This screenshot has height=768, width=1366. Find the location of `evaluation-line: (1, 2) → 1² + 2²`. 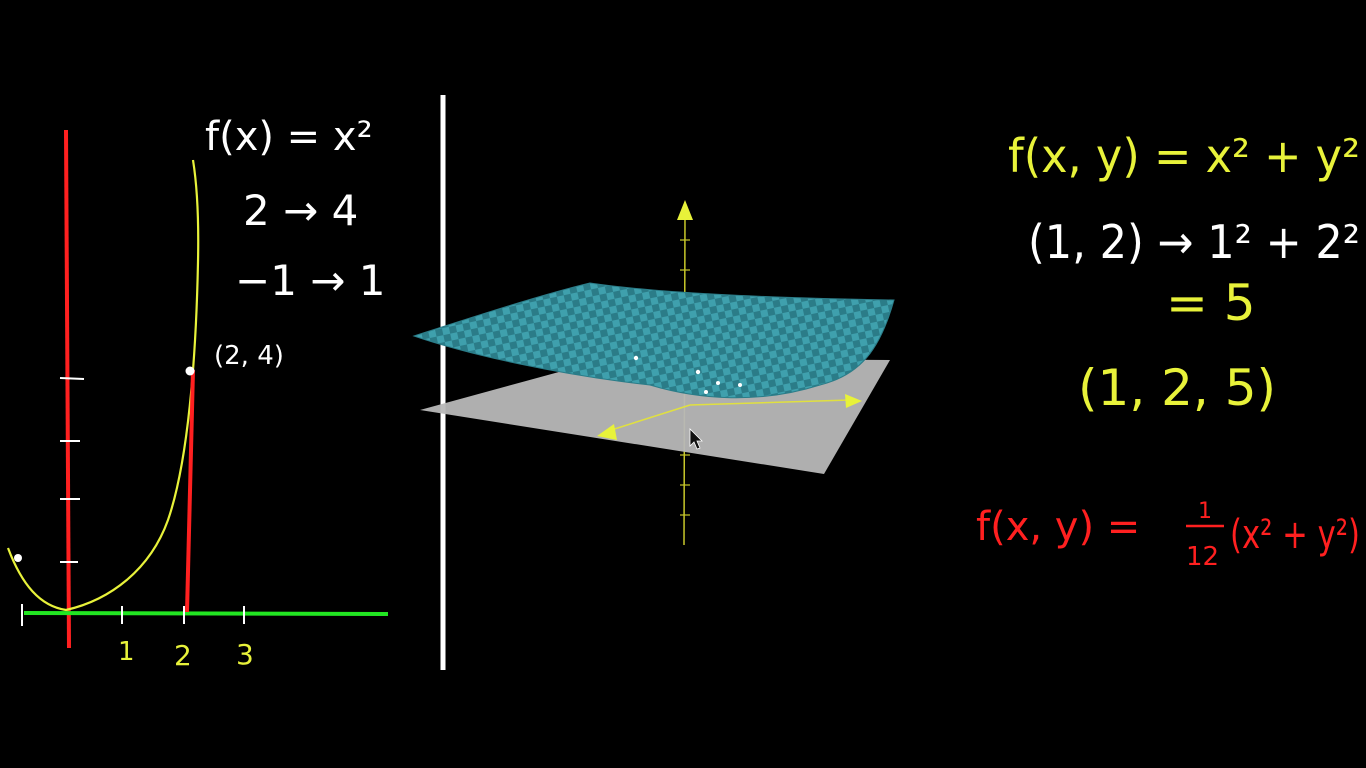

evaluation-line: (1, 2) → 1² + 2² is located at coordinates (1194, 242).